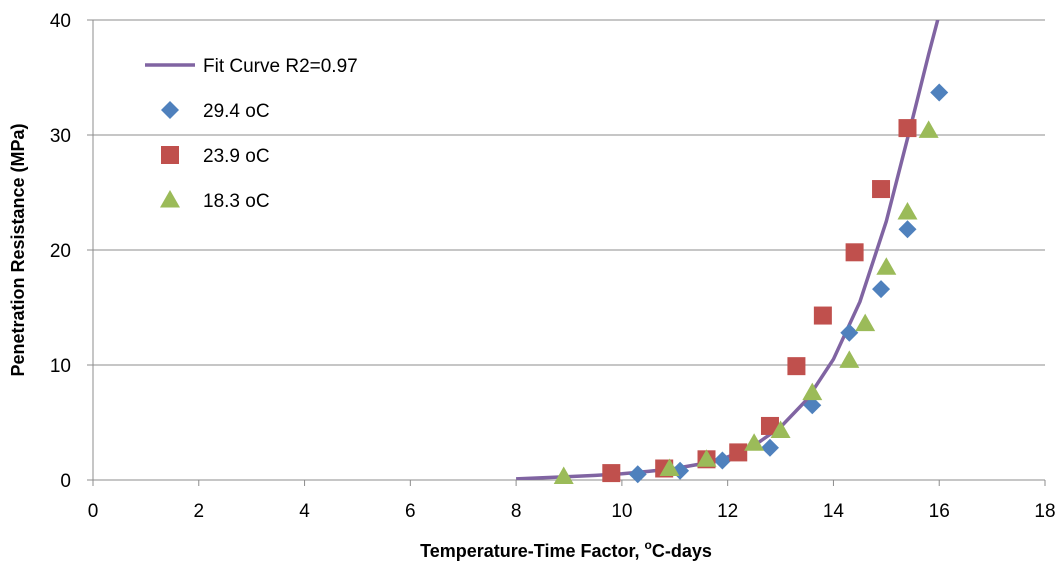 The height and width of the screenshot is (565, 1062). Describe the element at coordinates (236, 111) in the screenshot. I see `legend-label-diamond: 29.4 oC` at that location.